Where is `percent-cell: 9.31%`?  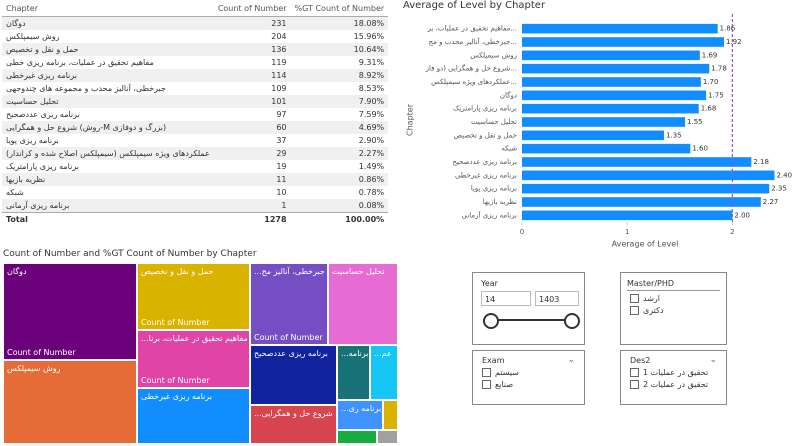 percent-cell: 9.31% is located at coordinates (371, 62).